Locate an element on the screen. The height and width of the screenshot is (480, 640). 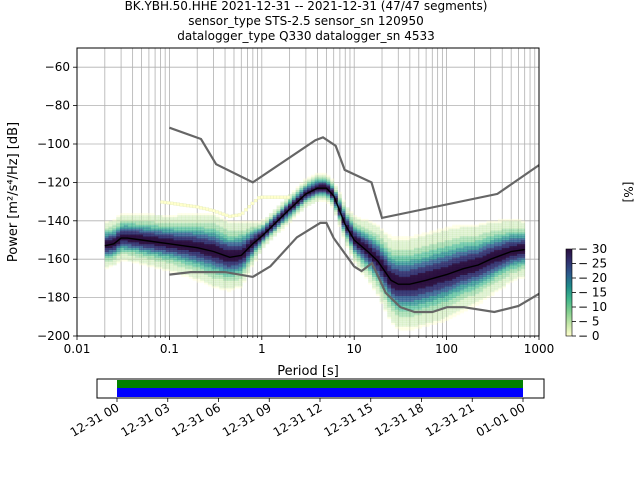
timeline-tick-label: 12-31 21 is located at coordinates (450, 419).